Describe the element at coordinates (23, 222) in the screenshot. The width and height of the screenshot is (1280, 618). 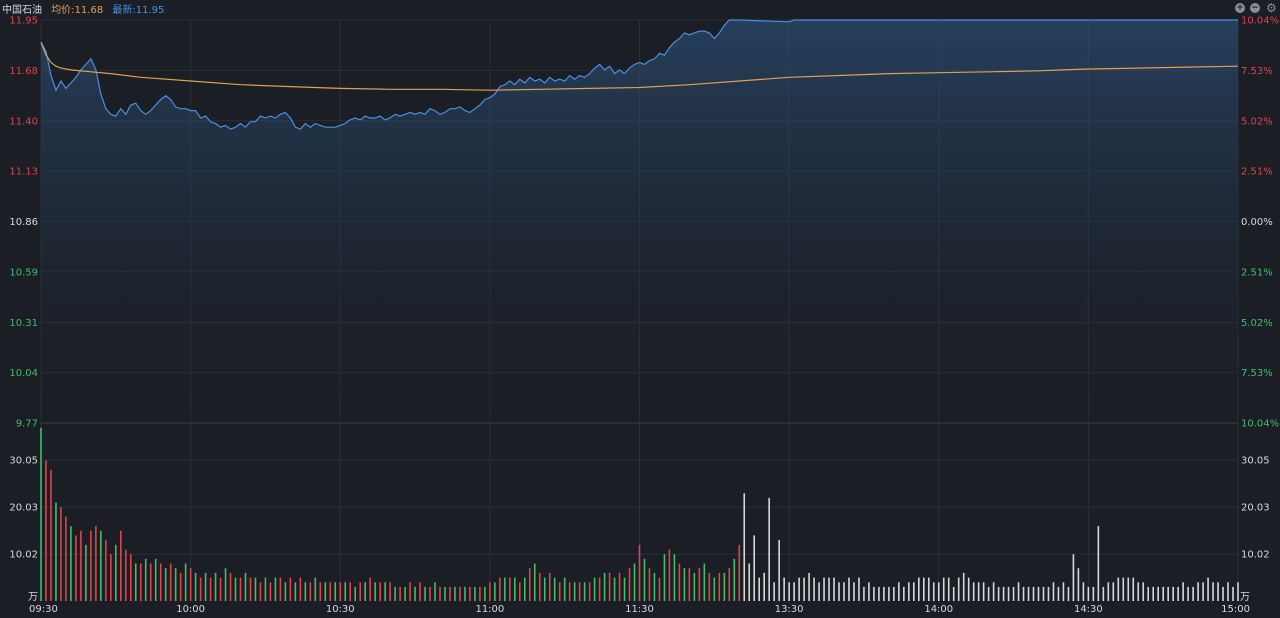
I see `price-tick-label: 10.86` at that location.